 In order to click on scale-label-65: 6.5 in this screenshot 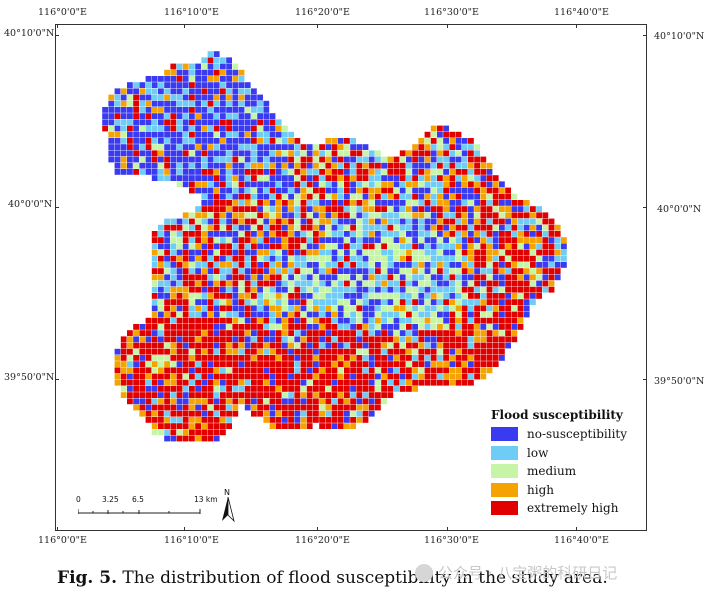, I will do `click(138, 499)`.